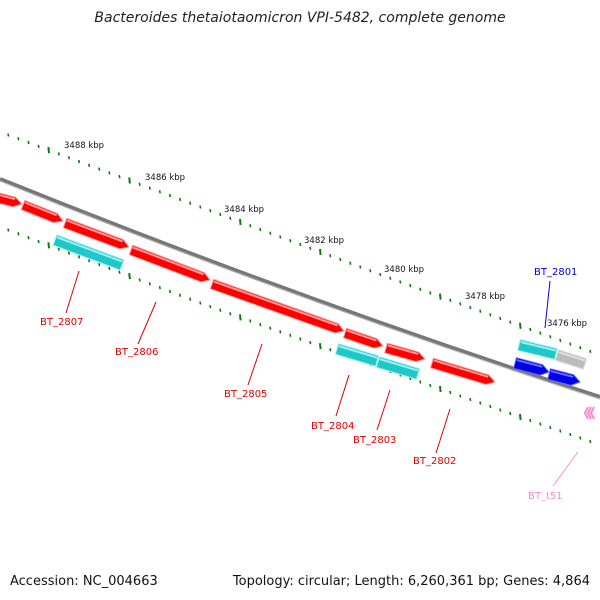 The width and height of the screenshot is (600, 600). Describe the element at coordinates (245, 394) in the screenshot. I see `gene-label-bt2805: BT_2805` at that location.